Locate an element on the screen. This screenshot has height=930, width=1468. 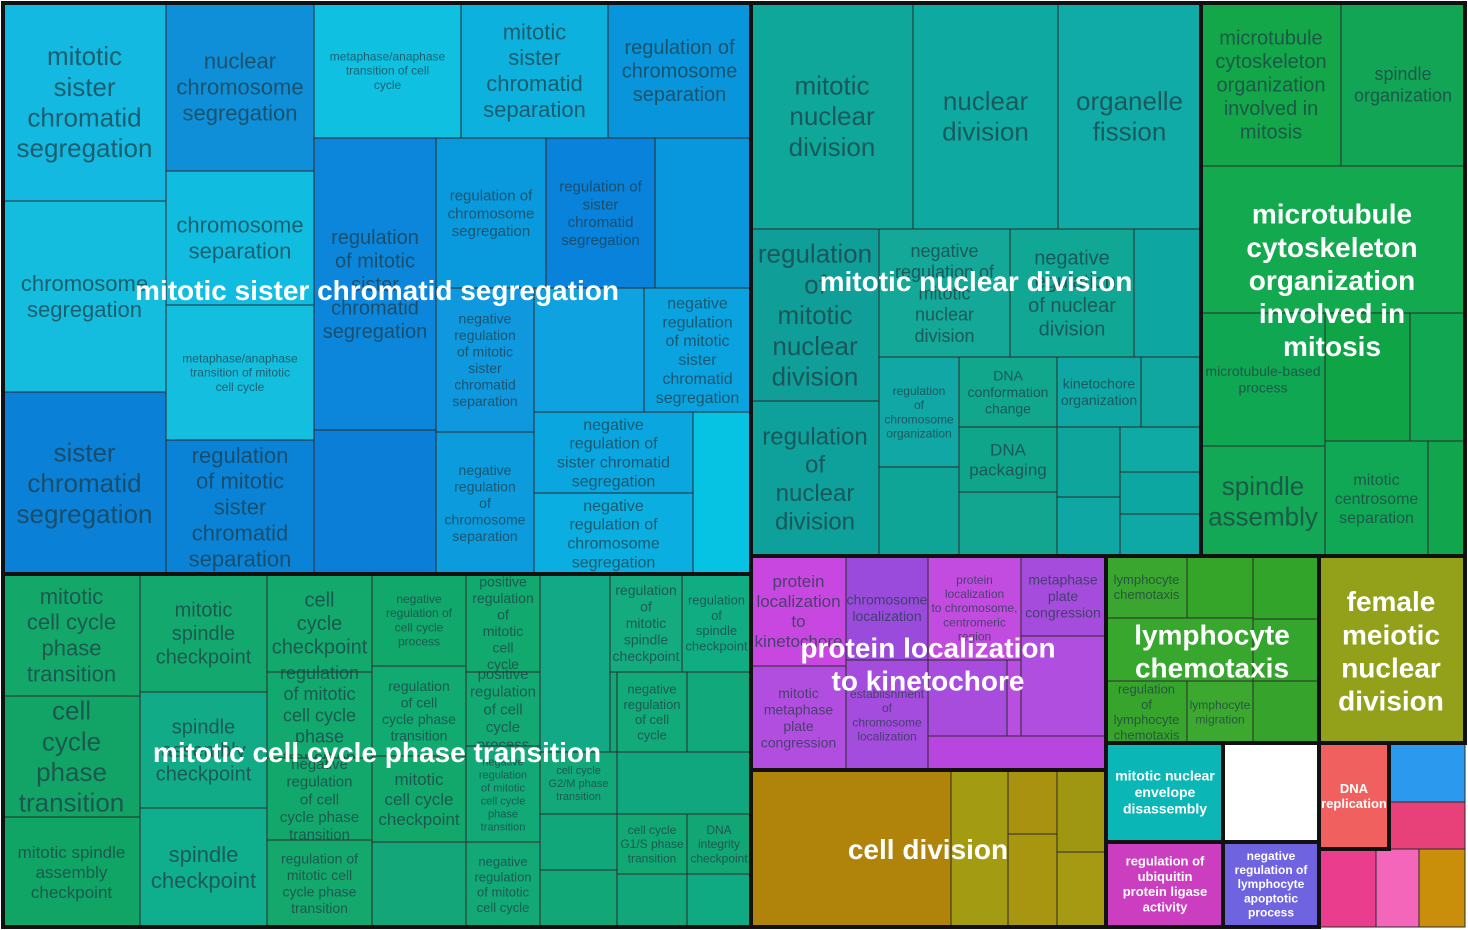
cell-label: metaphase plate congression is located at coordinates (1063, 595).